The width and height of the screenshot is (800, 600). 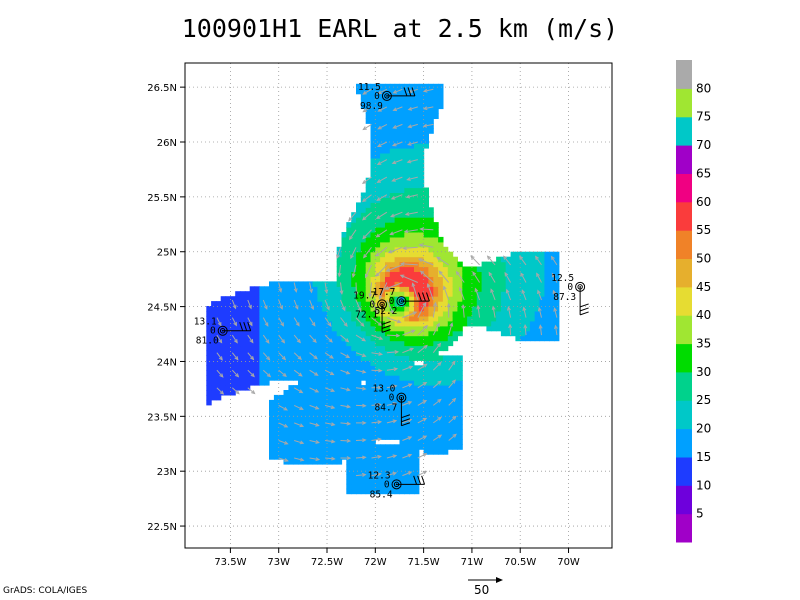 What do you see at coordinates (703, 400) in the screenshot?
I see `colorbar-label: 25` at bounding box center [703, 400].